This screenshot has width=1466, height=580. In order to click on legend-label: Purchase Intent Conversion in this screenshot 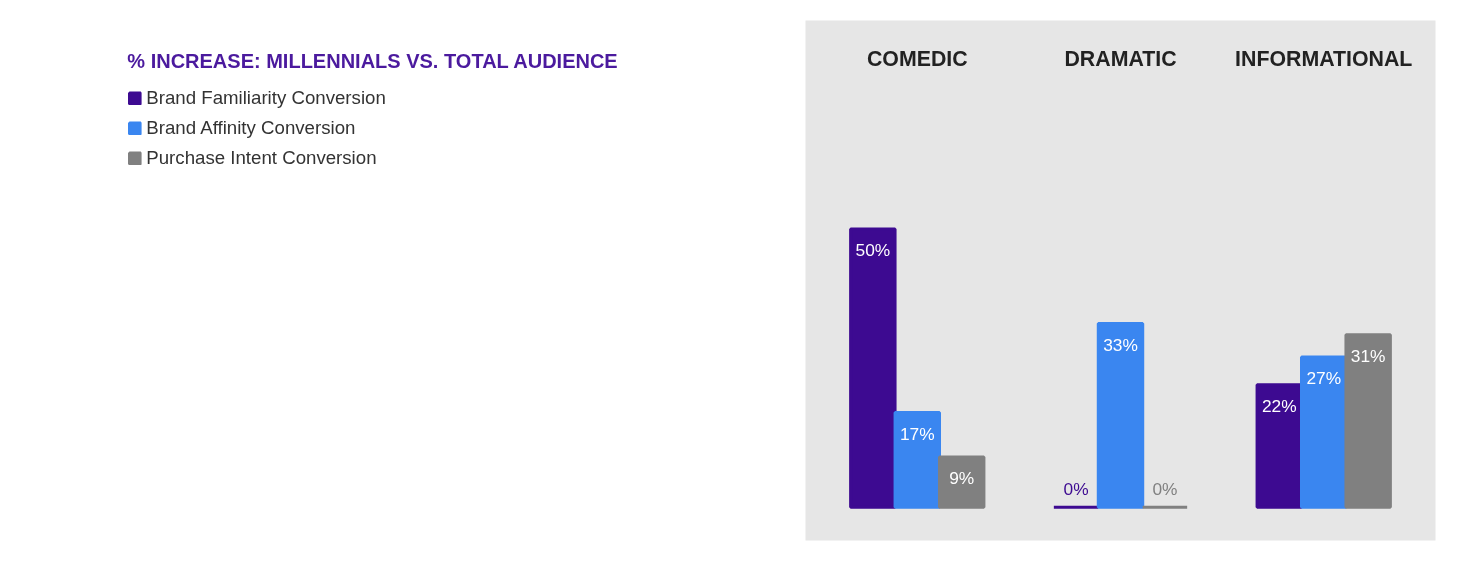, I will do `click(261, 158)`.